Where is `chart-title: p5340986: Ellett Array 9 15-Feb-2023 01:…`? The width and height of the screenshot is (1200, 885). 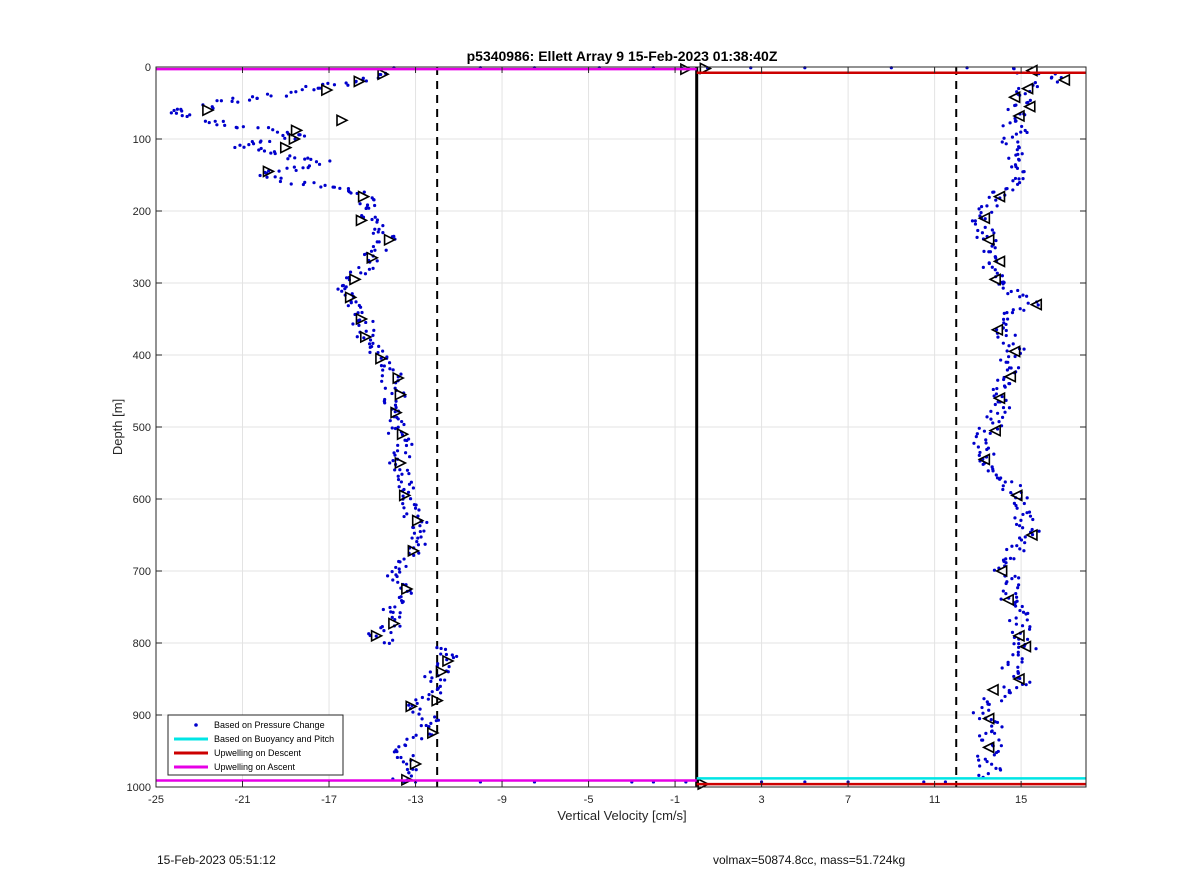 chart-title: p5340986: Ellett Array 9 15-Feb-2023 01:… is located at coordinates (622, 56).